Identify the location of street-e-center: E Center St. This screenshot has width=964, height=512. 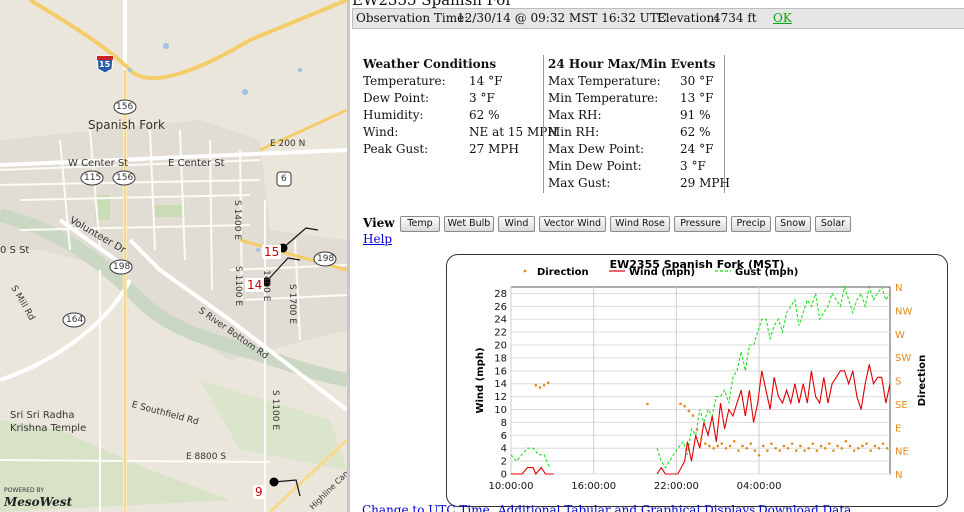
(196, 163).